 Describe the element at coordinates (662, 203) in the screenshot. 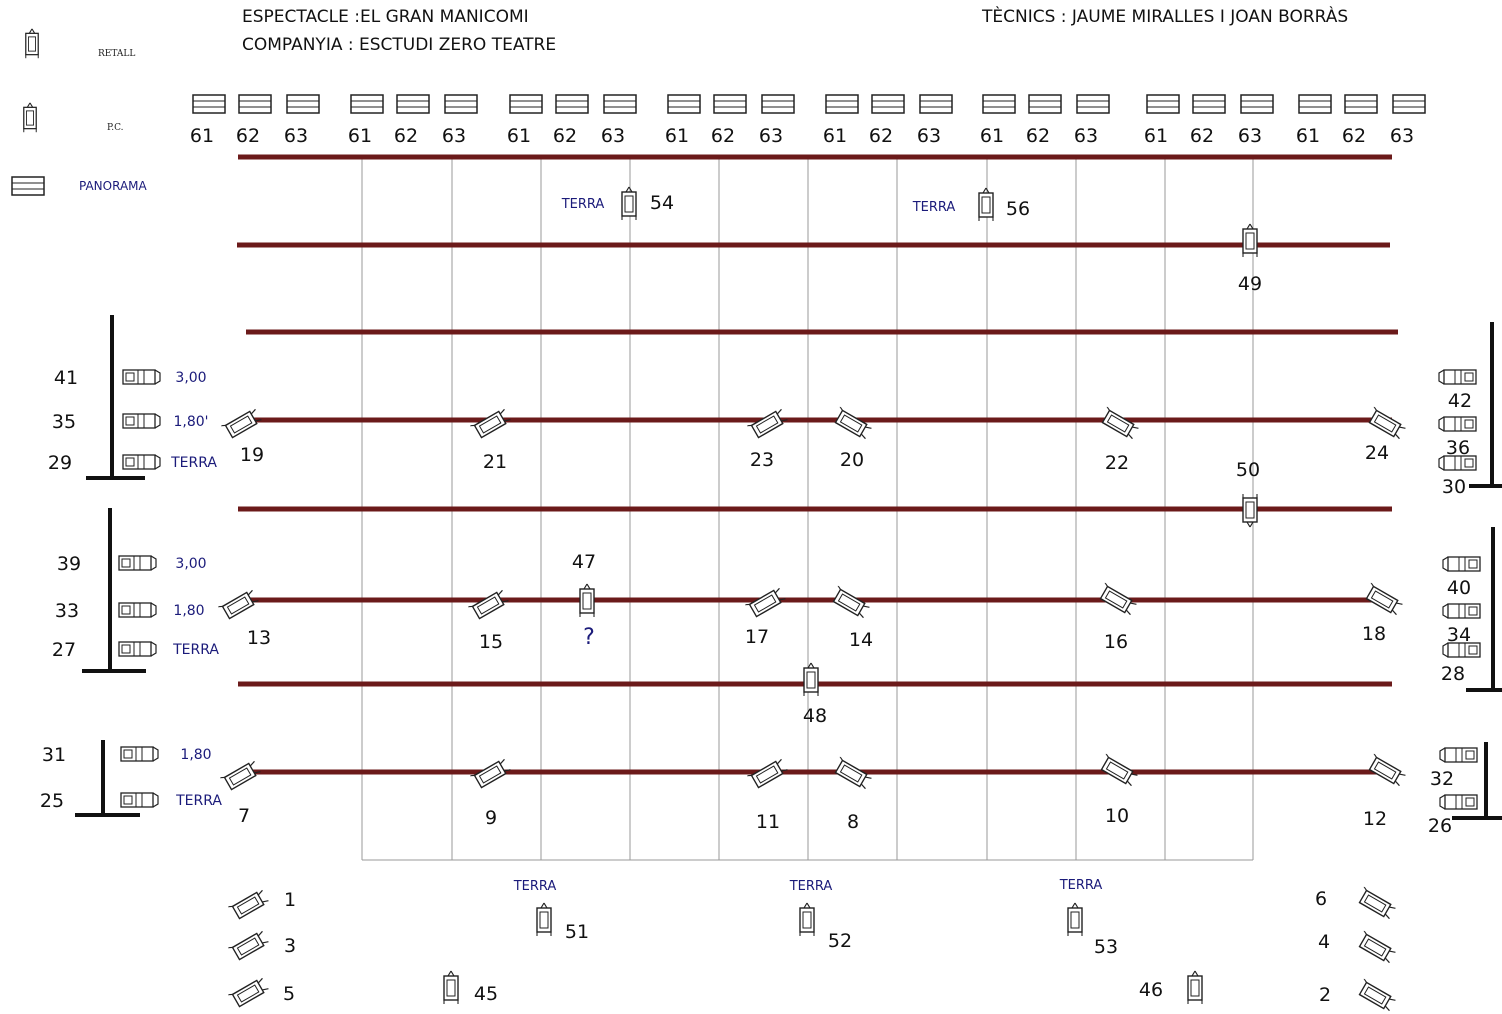

I see `fixture-number: 54` at that location.